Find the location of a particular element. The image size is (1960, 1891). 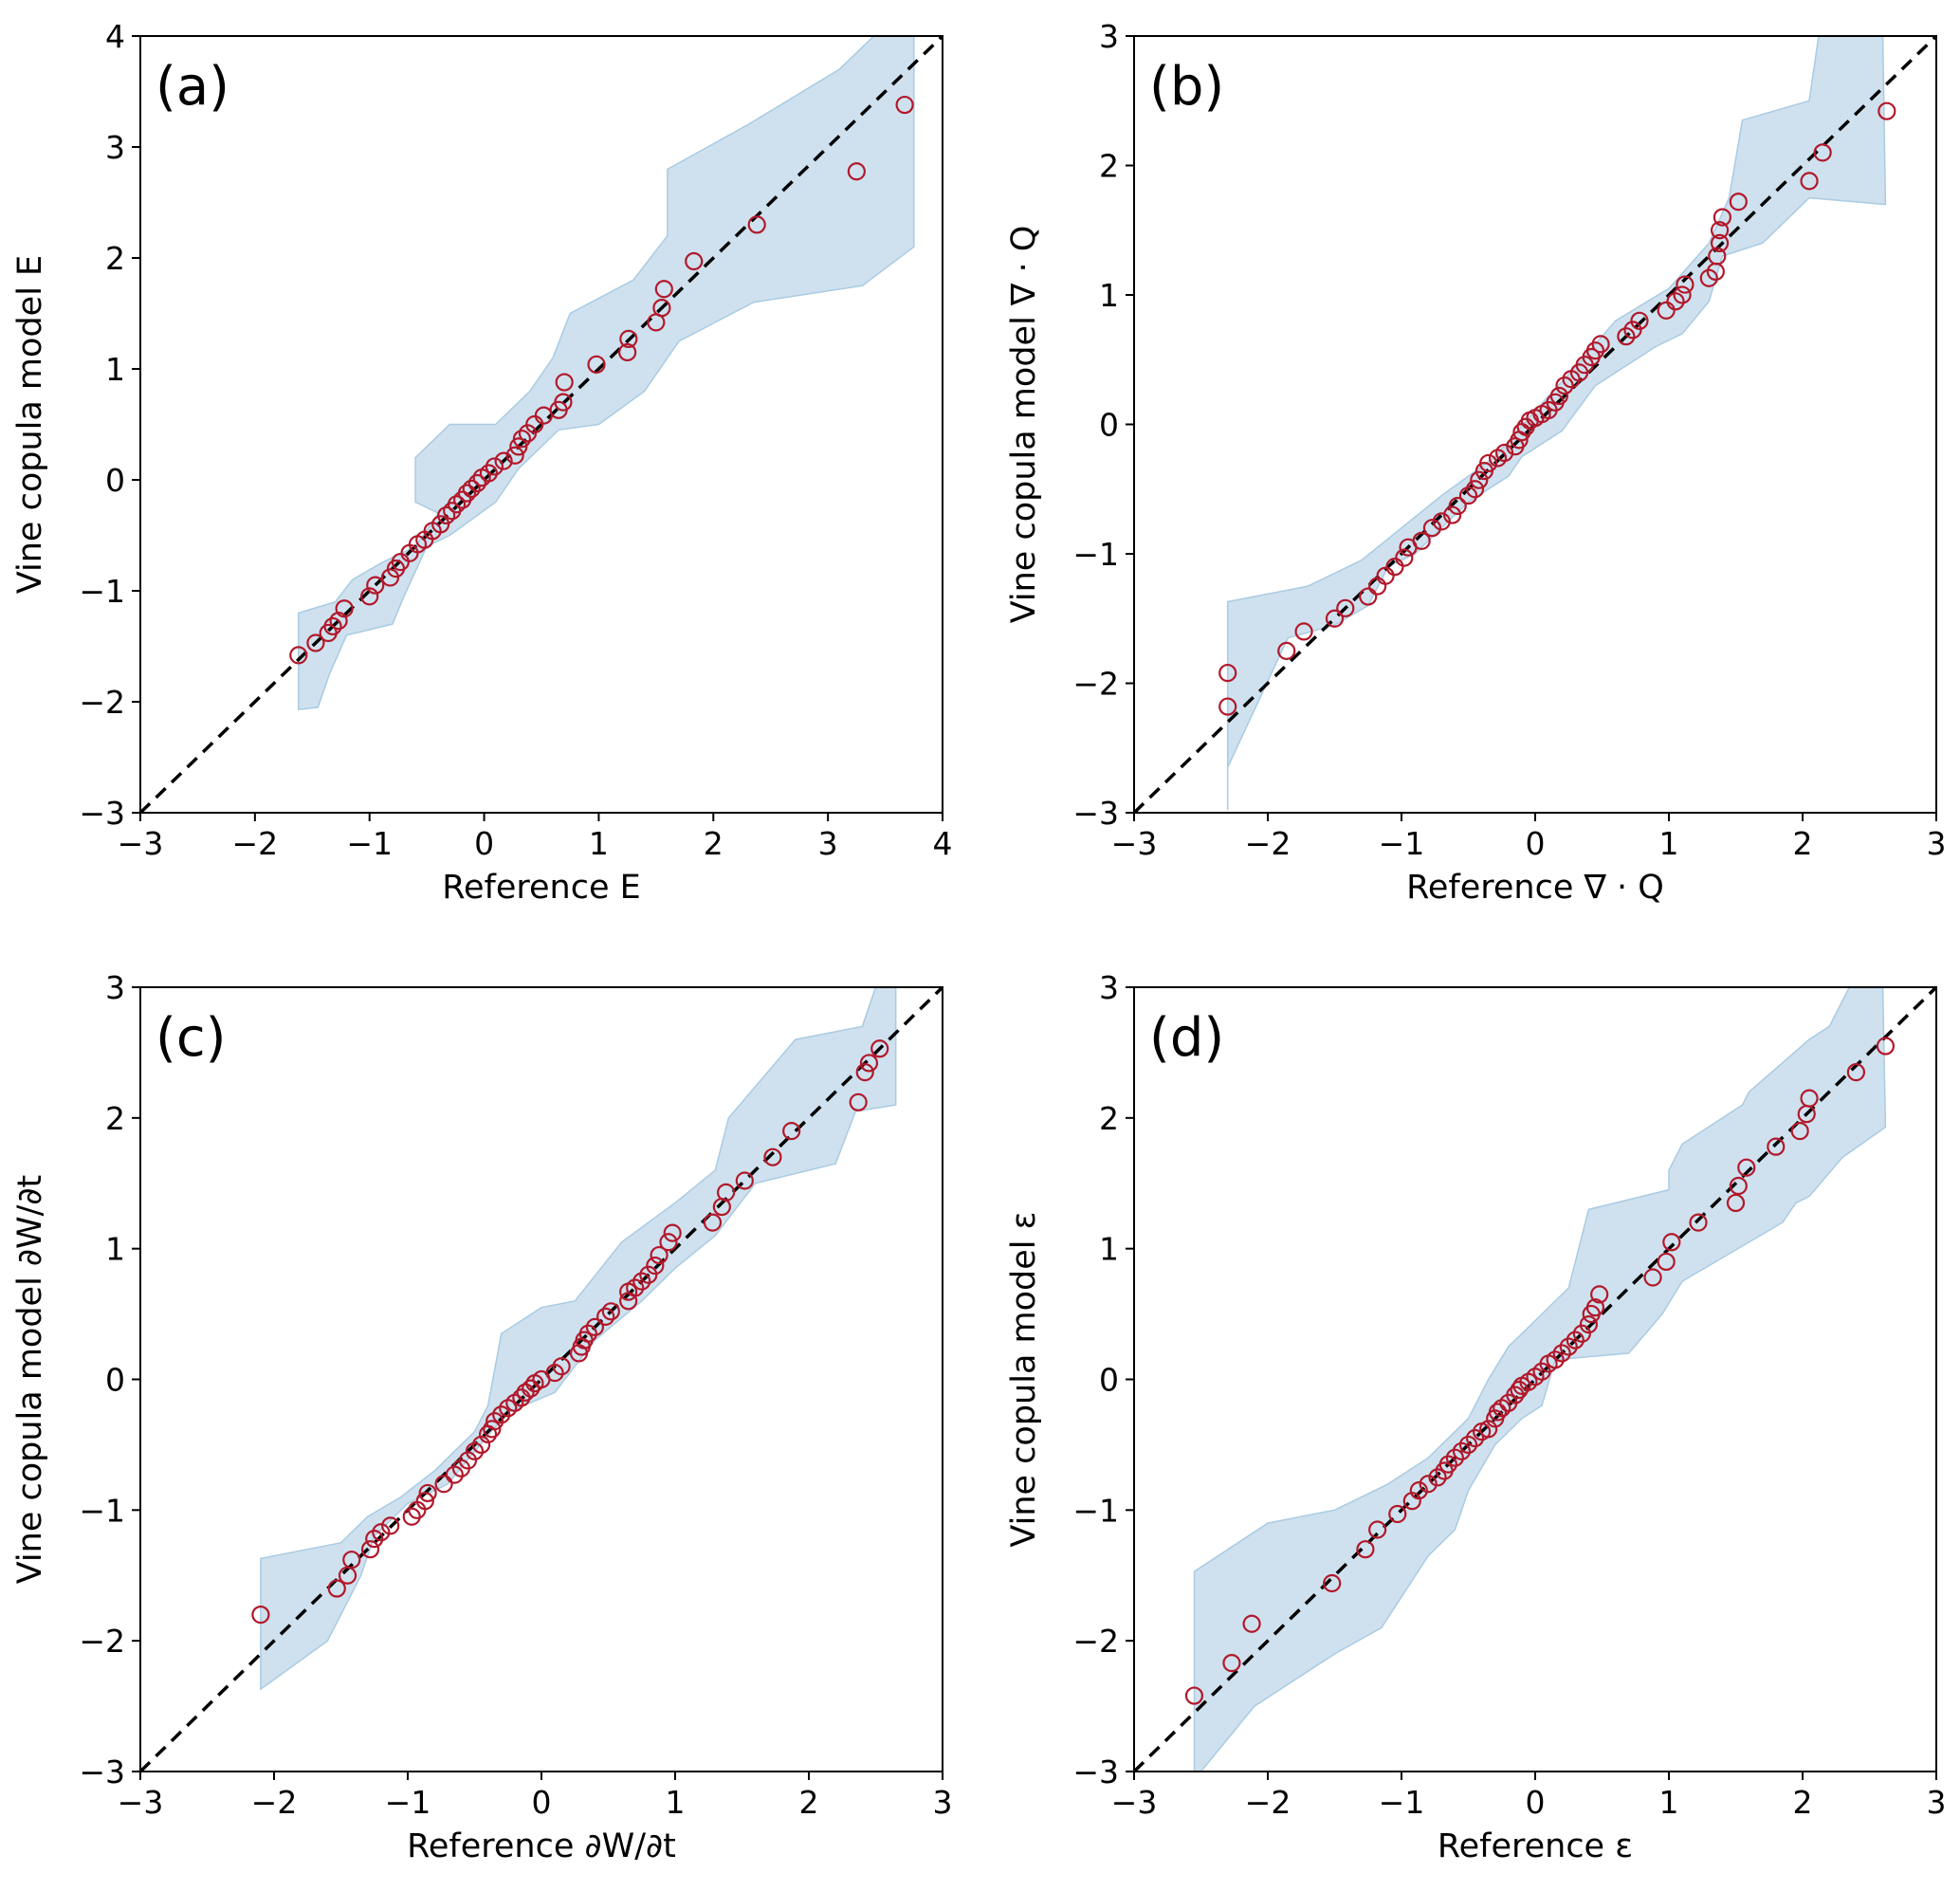

y-axis-label: Vine copula model E is located at coordinates (30, 424).